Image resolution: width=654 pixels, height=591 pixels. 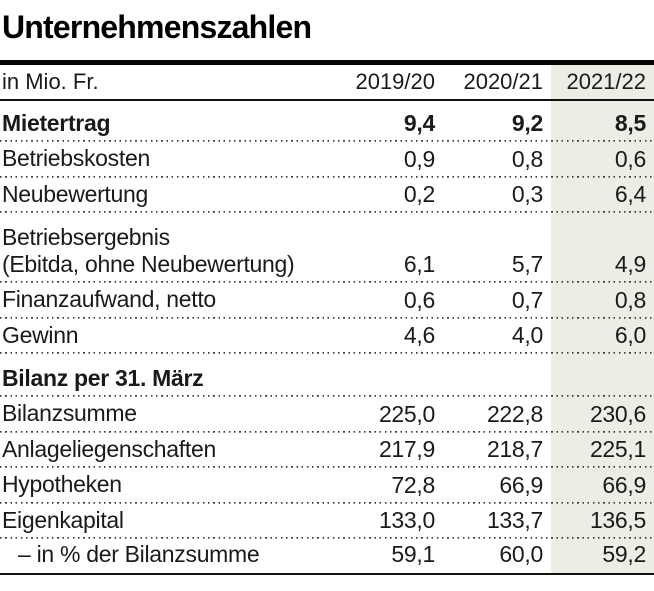 I want to click on row-value: 6,4, so click(x=630, y=194).